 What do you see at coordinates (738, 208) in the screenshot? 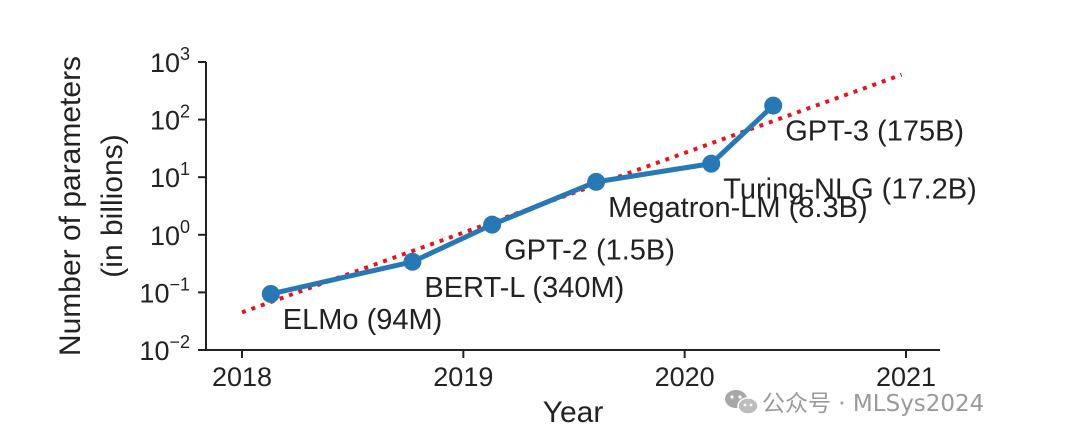
I see `data-point-label: Megatron-LM (8.3B)` at bounding box center [738, 208].